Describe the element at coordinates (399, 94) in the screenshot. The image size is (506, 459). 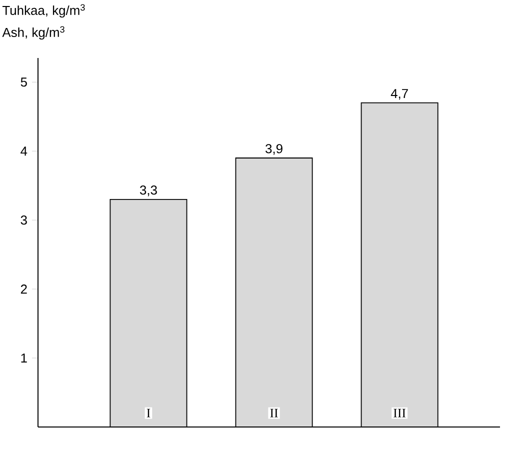
I see `data-label: 4,7` at that location.